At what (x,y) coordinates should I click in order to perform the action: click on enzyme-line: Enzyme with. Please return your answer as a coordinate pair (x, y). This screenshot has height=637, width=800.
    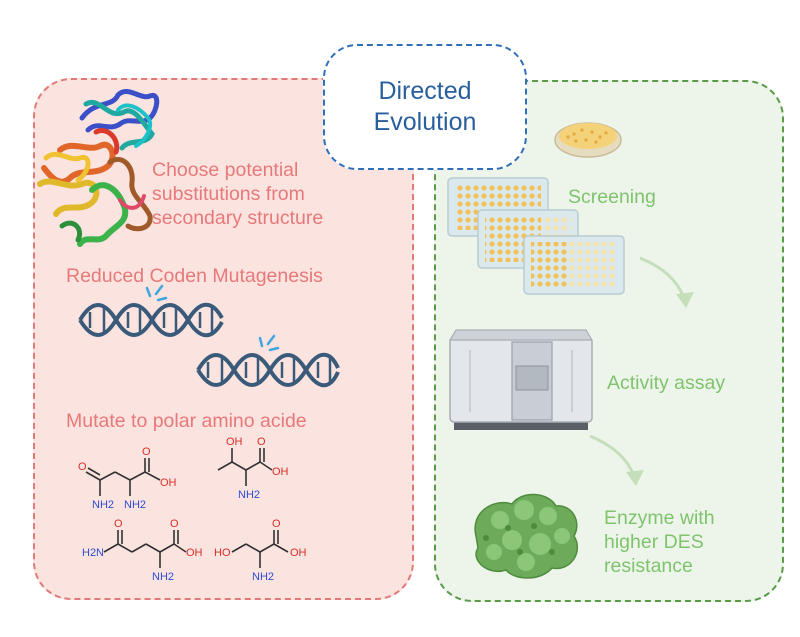
    Looking at the image, I should click on (659, 518).